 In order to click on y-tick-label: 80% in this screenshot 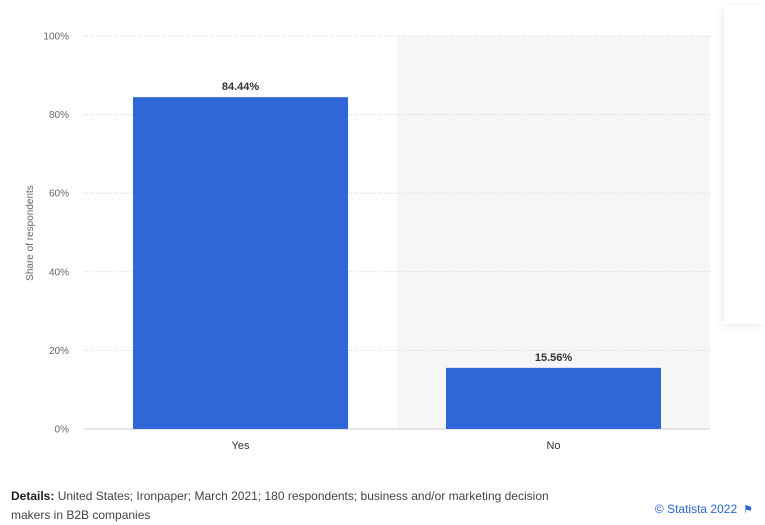, I will do `click(59, 115)`.